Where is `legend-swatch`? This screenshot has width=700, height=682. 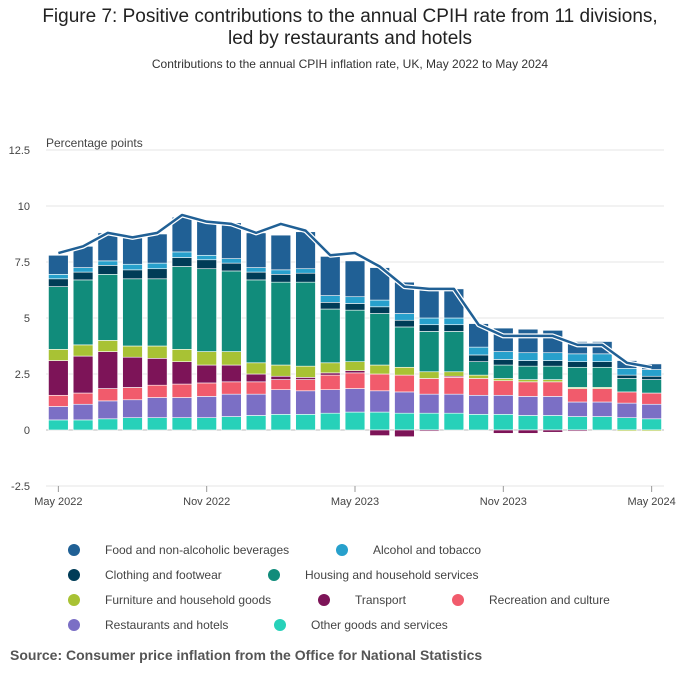 legend-swatch is located at coordinates (274, 575).